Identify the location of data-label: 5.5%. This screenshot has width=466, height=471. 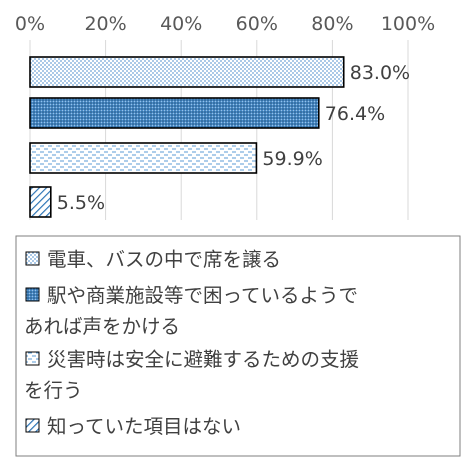
(81, 203).